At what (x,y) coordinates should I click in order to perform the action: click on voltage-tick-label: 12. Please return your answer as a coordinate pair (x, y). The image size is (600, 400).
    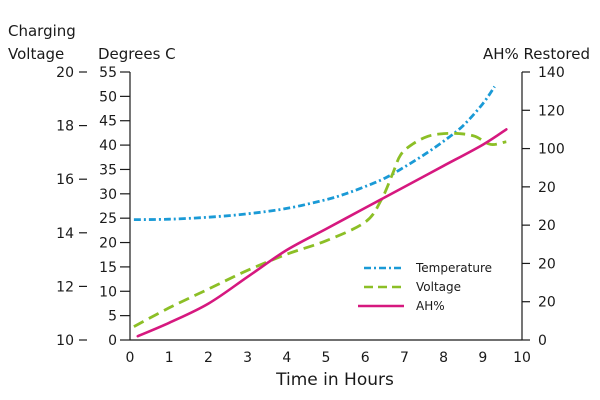
    Looking at the image, I should click on (65, 287).